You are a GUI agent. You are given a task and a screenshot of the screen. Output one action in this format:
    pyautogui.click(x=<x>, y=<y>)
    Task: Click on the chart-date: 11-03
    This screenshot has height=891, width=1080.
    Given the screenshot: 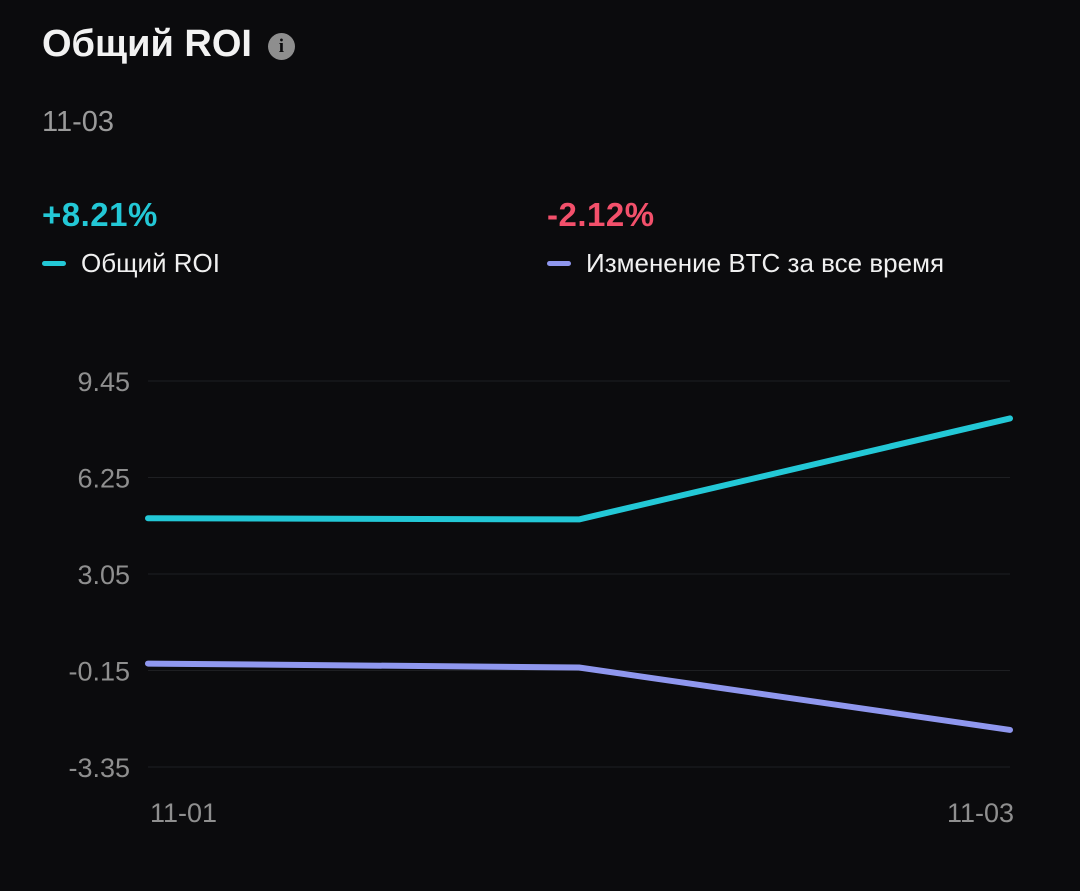 What is the action you would take?
    pyautogui.click(x=78, y=122)
    